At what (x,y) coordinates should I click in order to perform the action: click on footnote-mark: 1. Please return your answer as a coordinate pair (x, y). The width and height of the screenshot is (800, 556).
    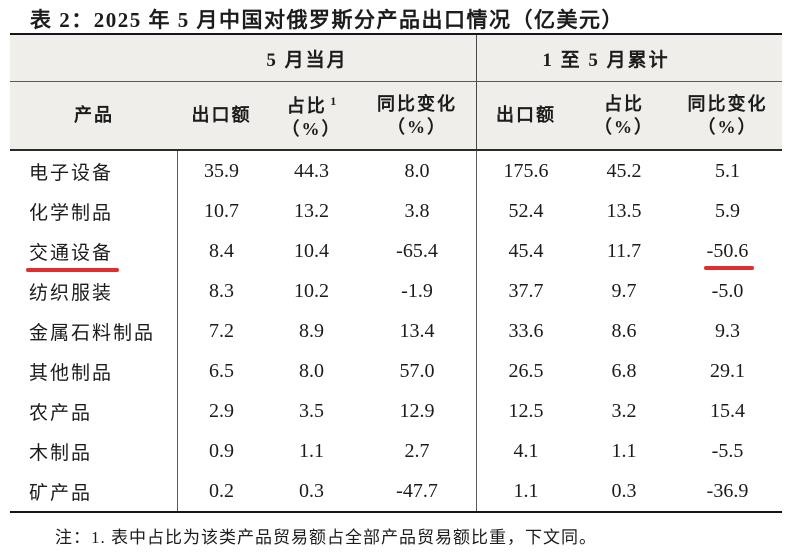
    Looking at the image, I should click on (333, 101).